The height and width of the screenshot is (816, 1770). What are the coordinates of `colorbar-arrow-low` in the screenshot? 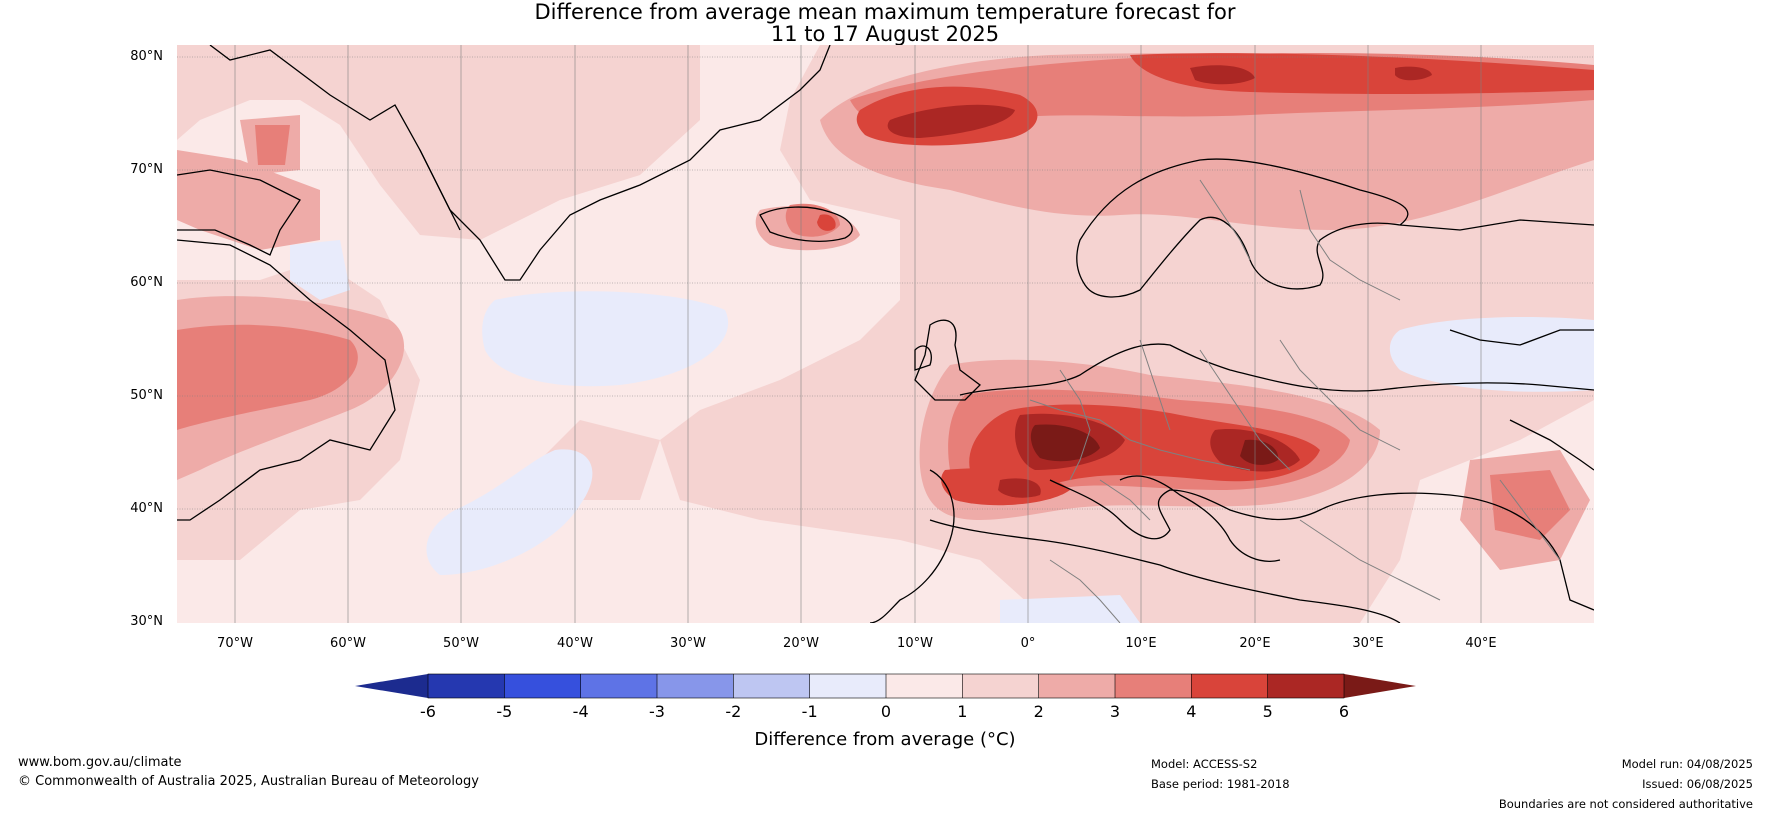 It's located at (391, 686).